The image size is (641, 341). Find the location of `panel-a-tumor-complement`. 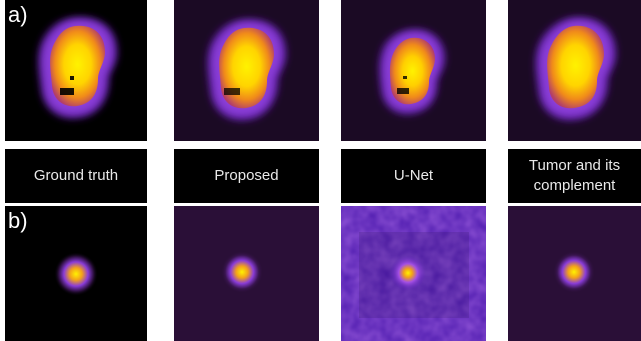

panel-a-tumor-complement is located at coordinates (574, 70).